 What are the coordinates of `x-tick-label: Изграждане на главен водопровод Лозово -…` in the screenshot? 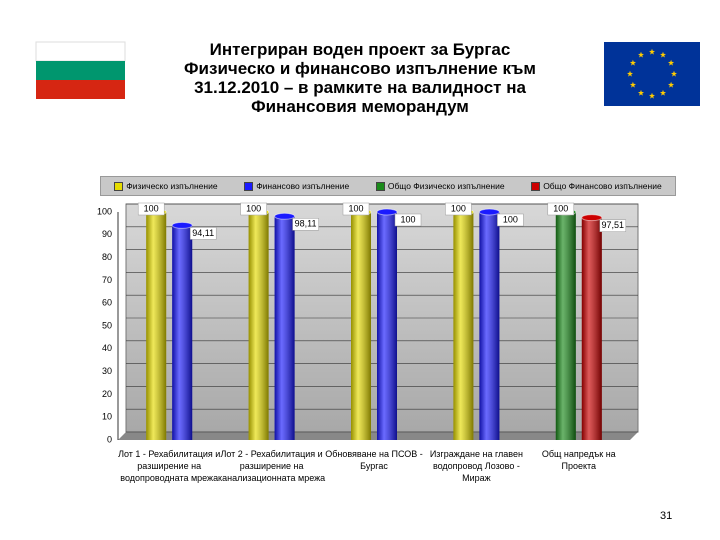 It's located at (476, 466).